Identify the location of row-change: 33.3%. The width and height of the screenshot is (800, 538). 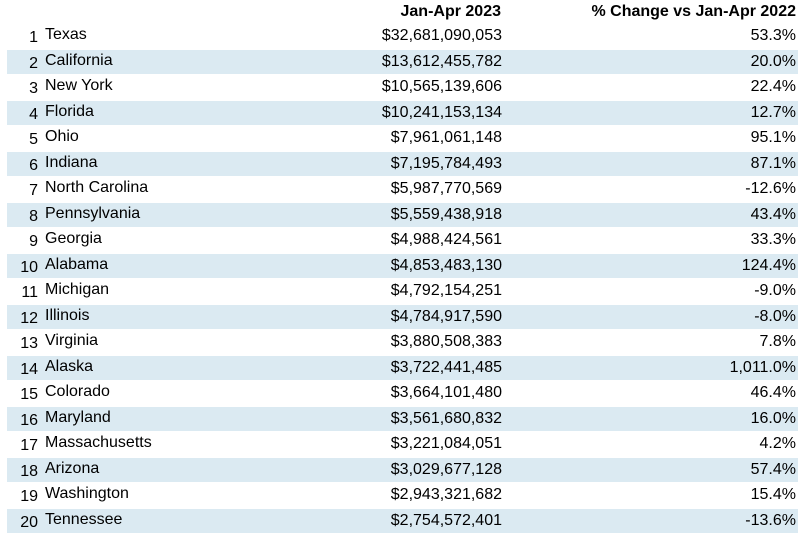
(773, 239).